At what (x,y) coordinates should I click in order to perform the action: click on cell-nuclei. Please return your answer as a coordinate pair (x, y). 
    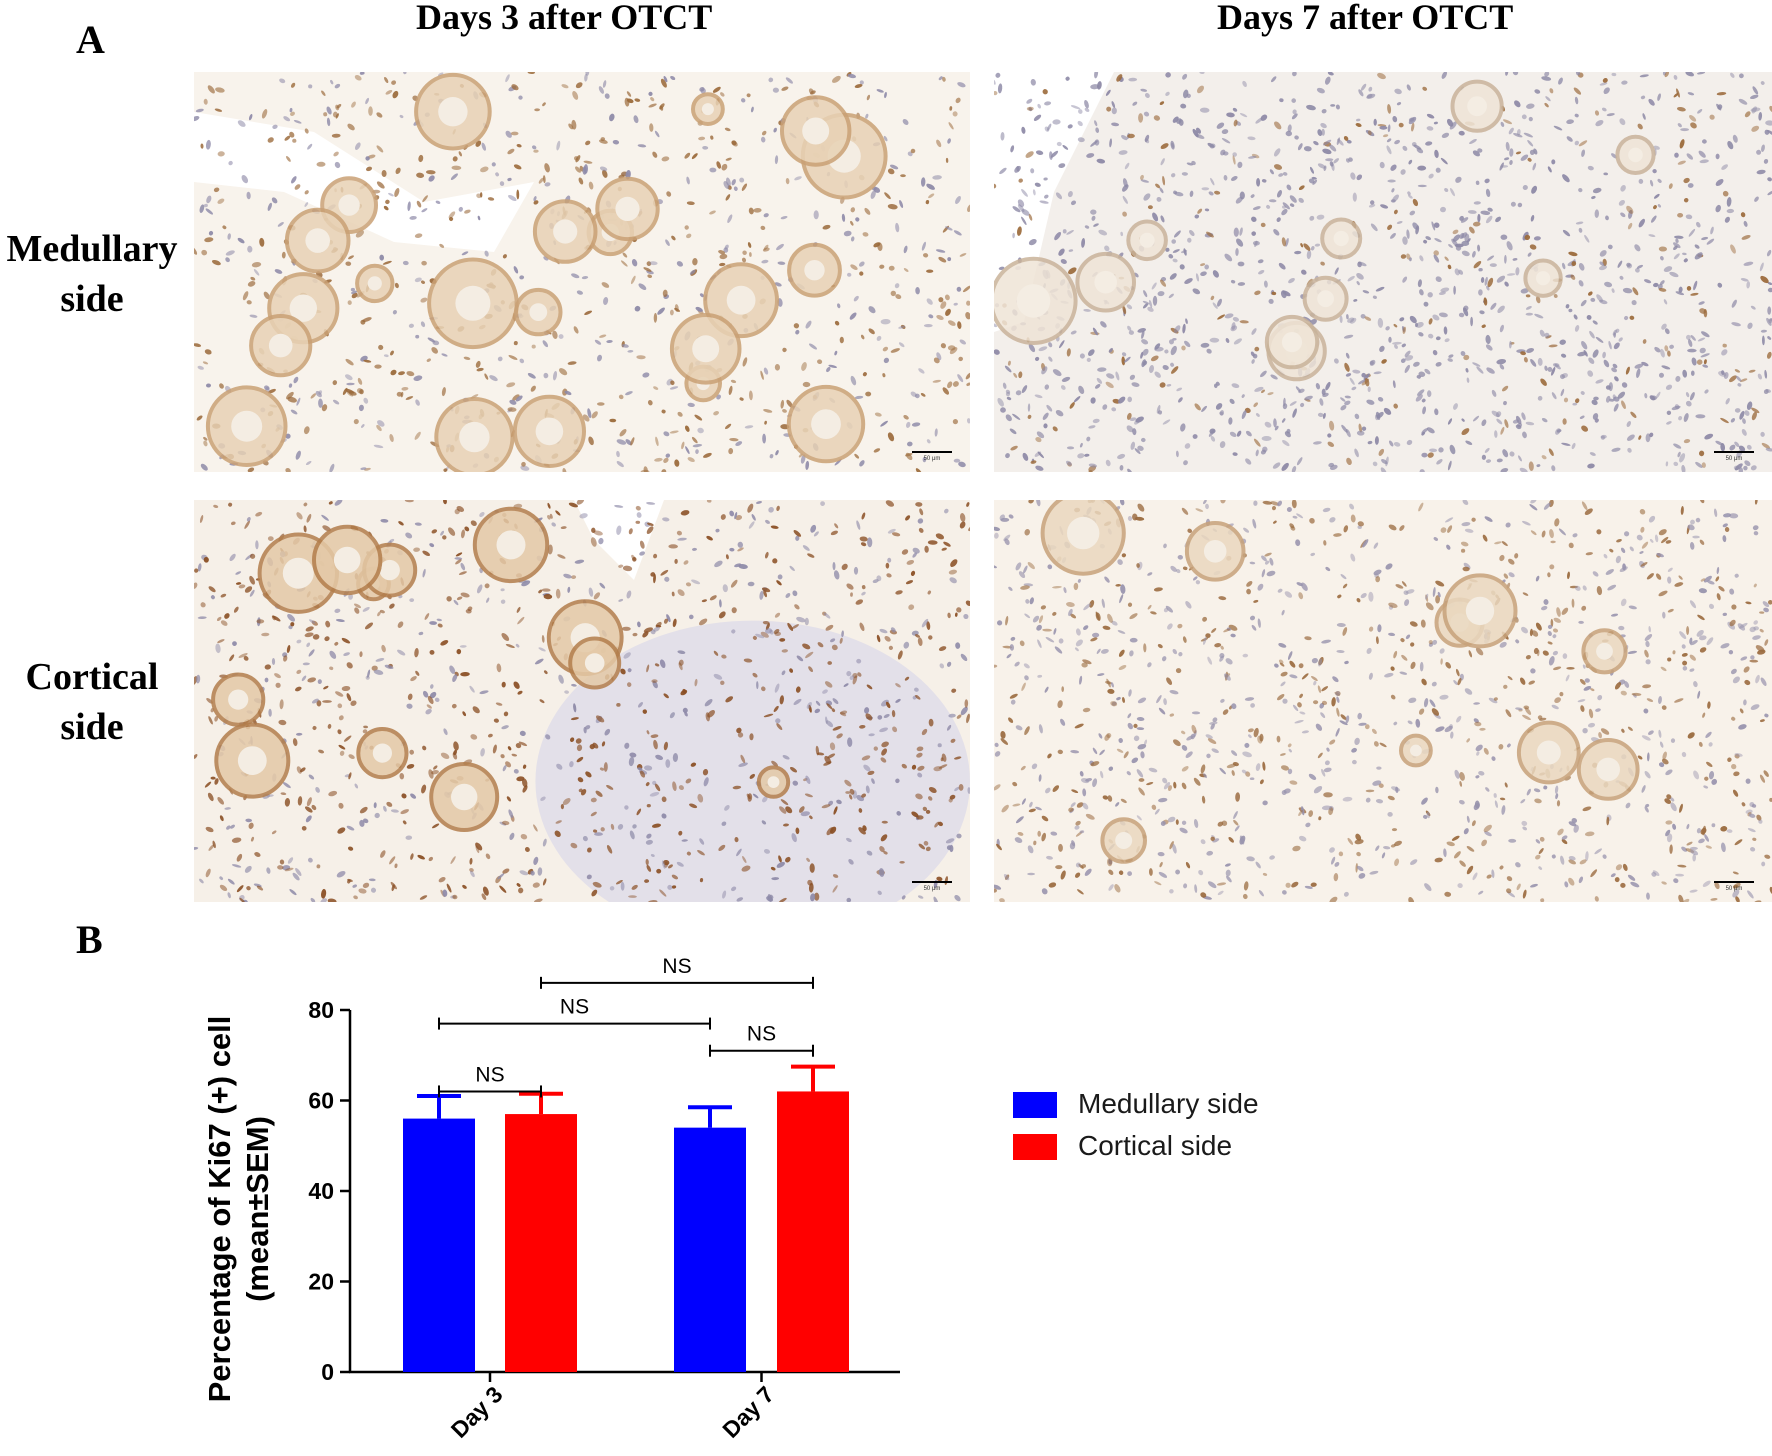
    Looking at the image, I should click on (1383, 272).